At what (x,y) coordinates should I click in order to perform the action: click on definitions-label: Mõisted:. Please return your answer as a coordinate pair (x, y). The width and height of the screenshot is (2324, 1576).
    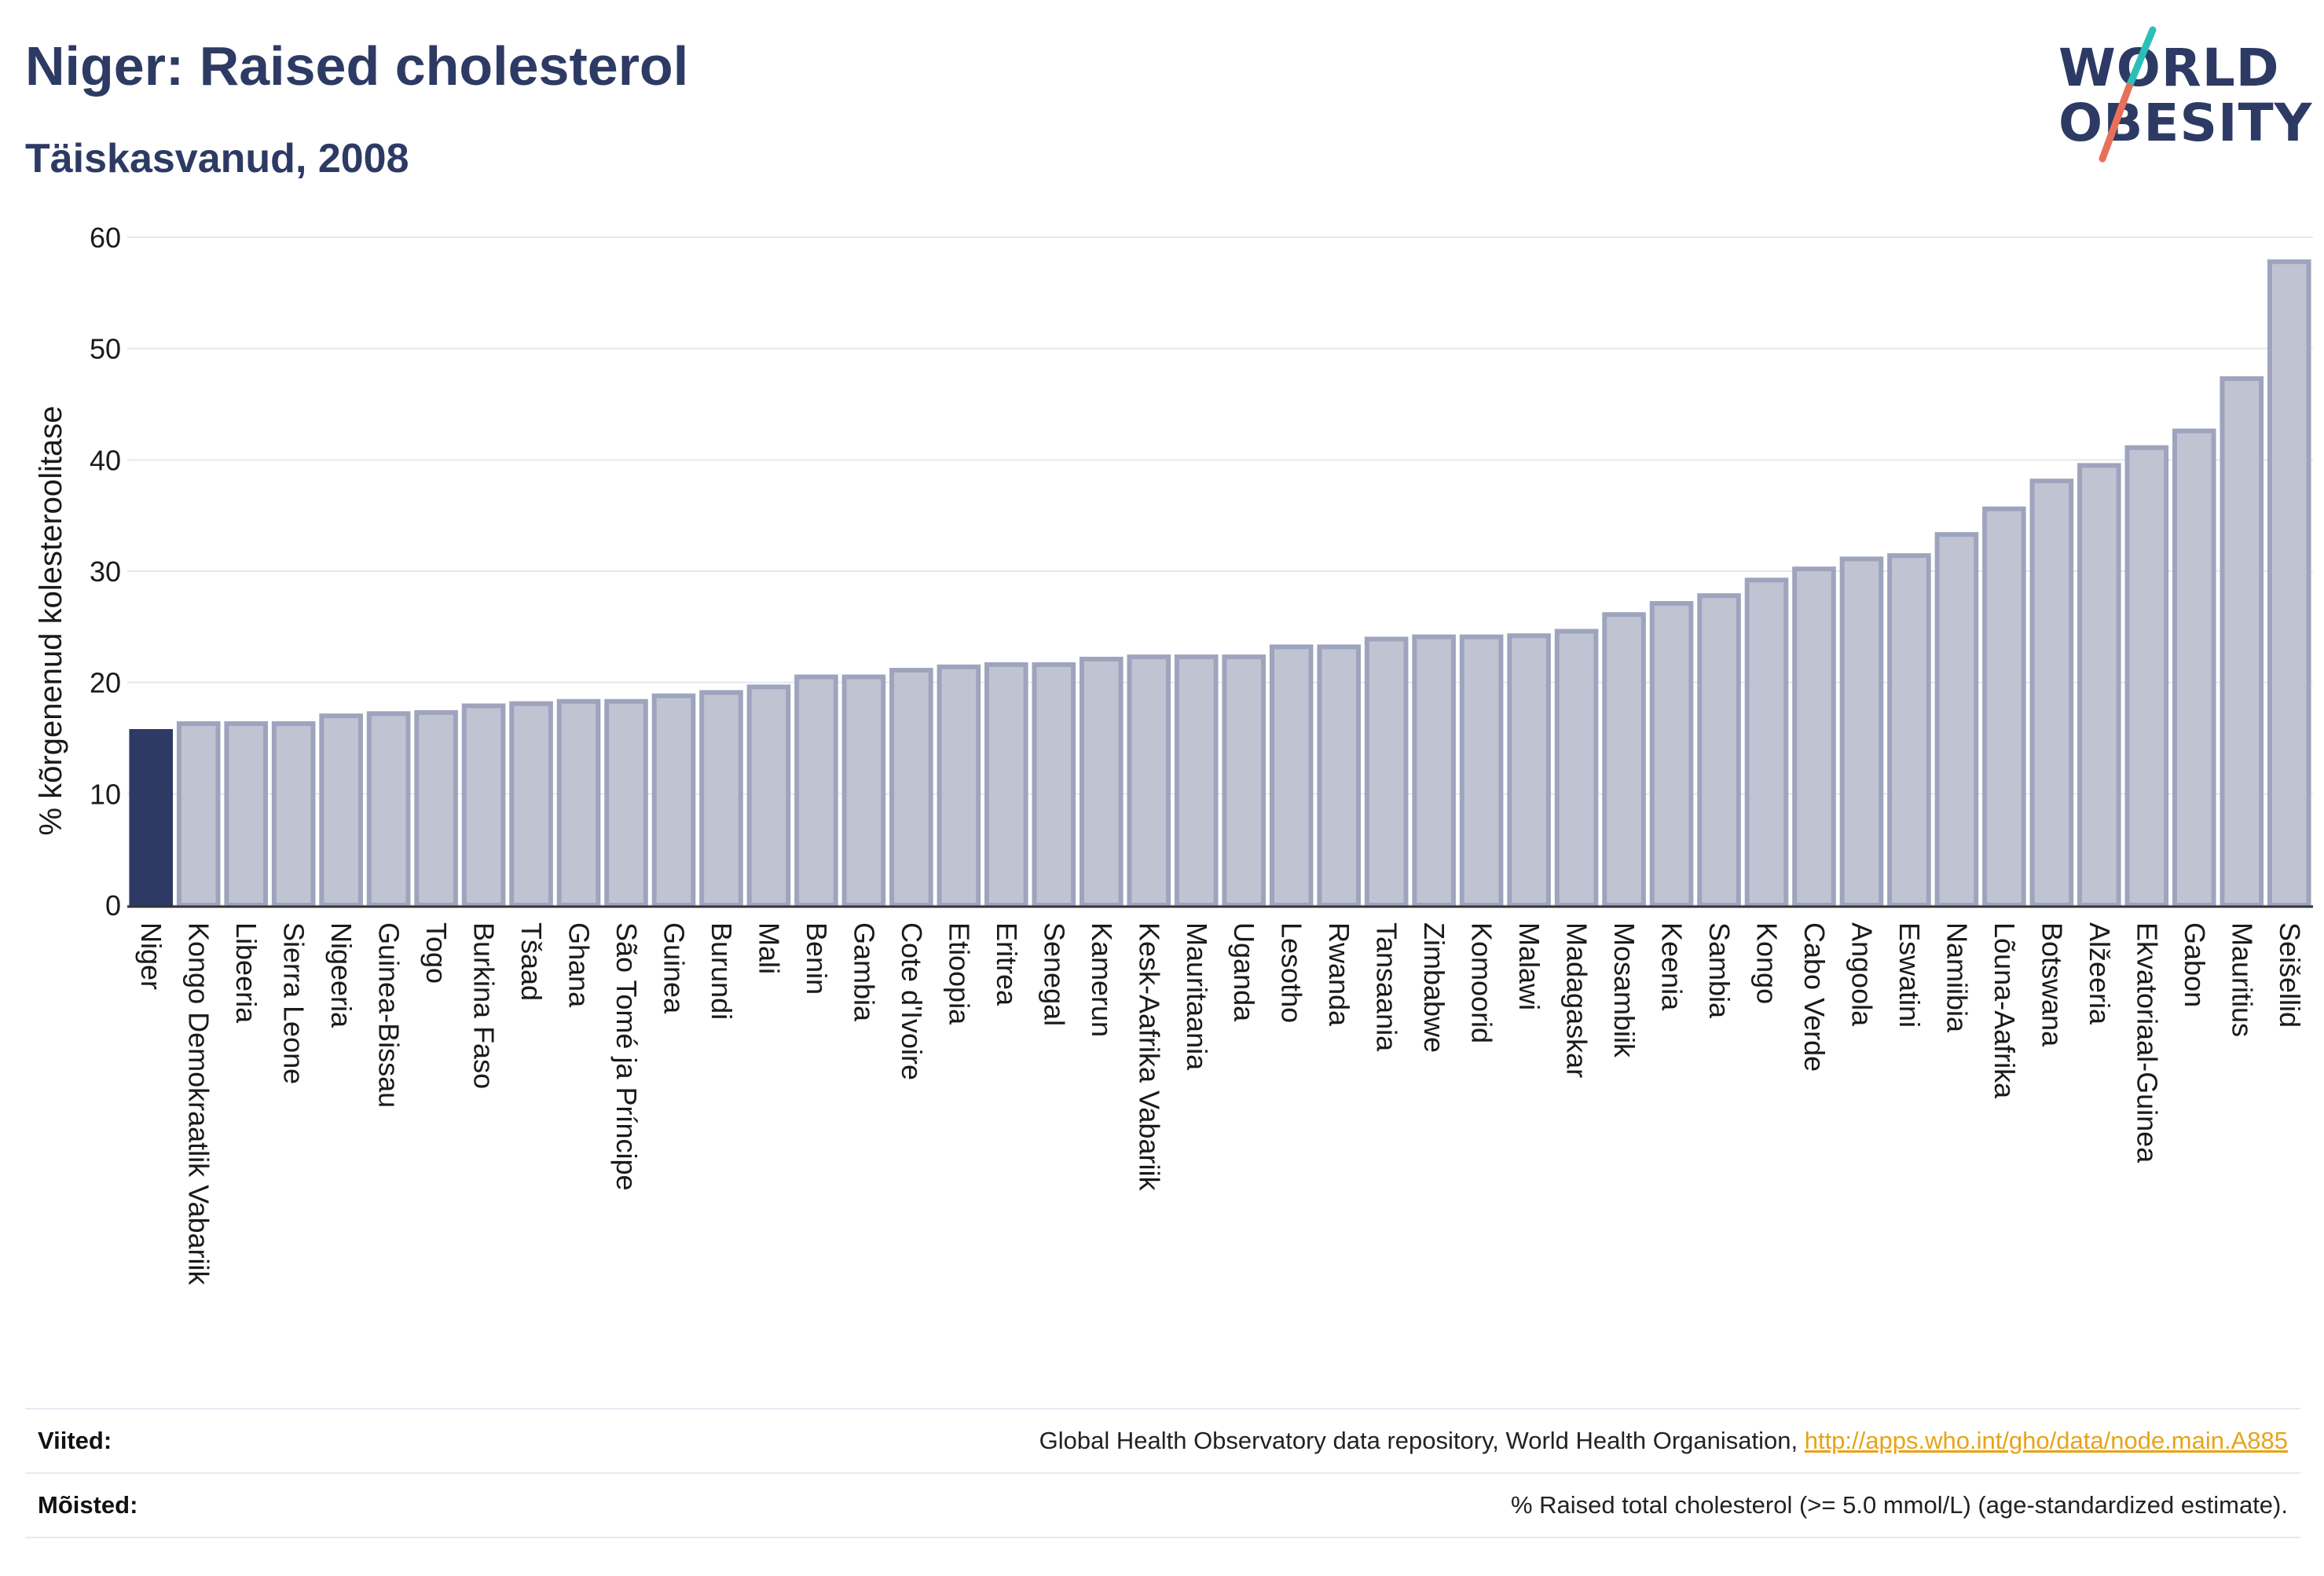
    Looking at the image, I should click on (88, 1505).